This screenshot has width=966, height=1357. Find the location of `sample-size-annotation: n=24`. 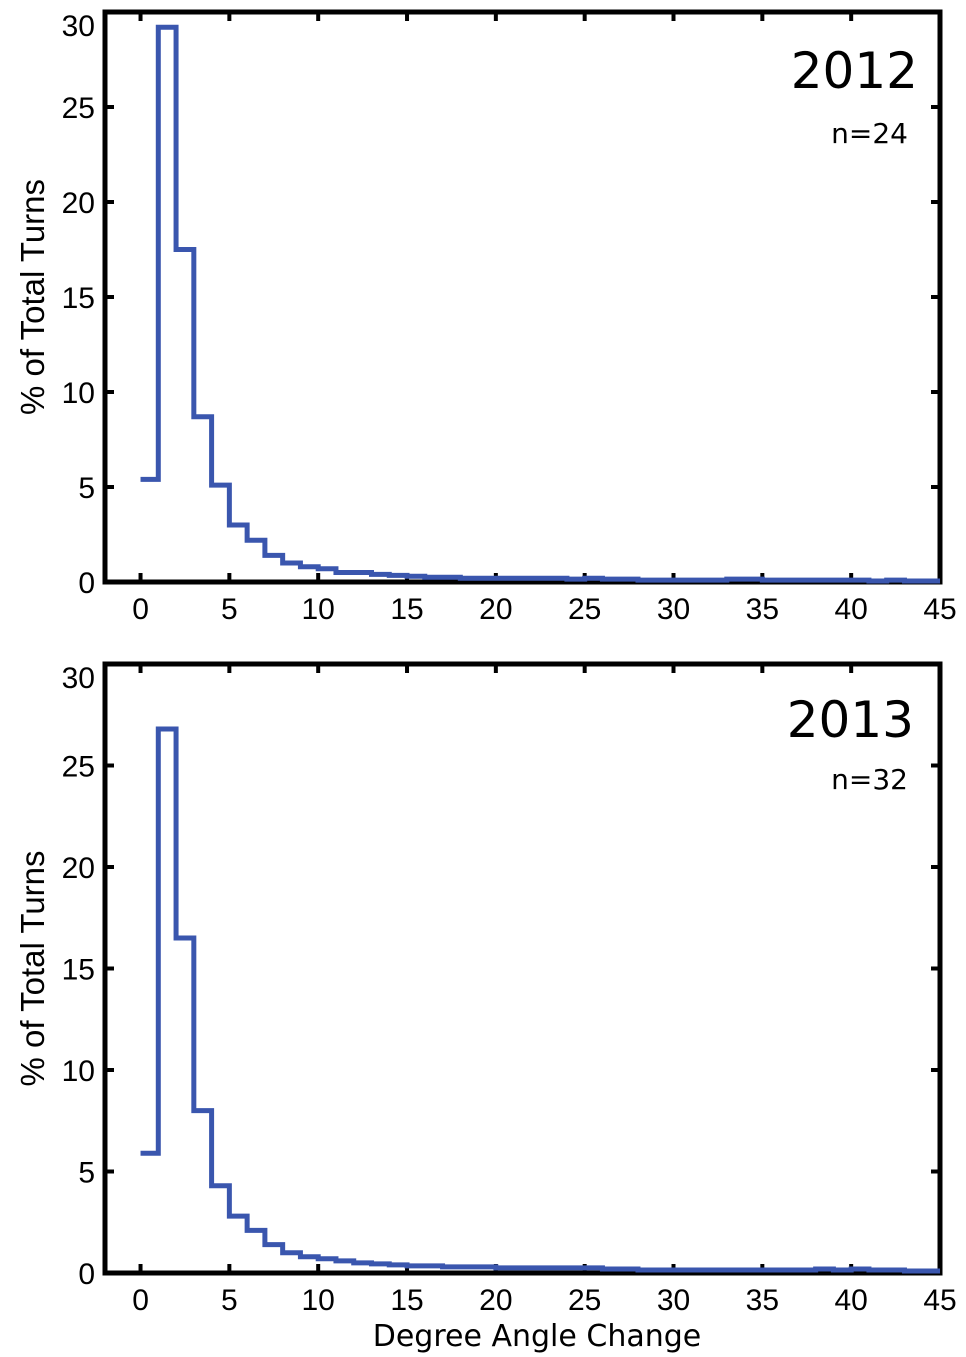

sample-size-annotation: n=24 is located at coordinates (869, 133).